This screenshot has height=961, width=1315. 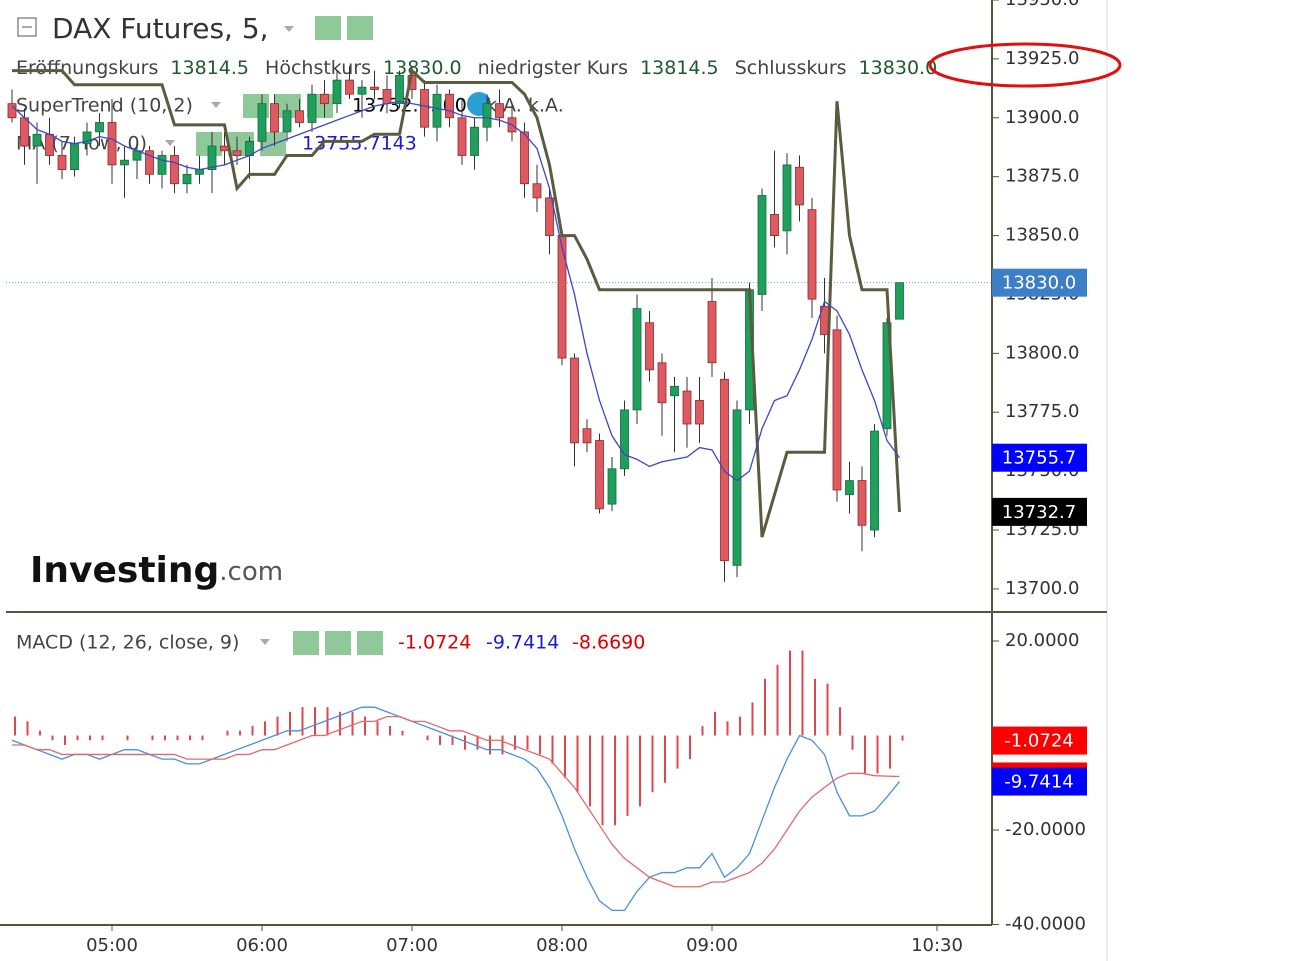 What do you see at coordinates (359, 144) in the screenshot?
I see `legend-value: 13755.7143` at bounding box center [359, 144].